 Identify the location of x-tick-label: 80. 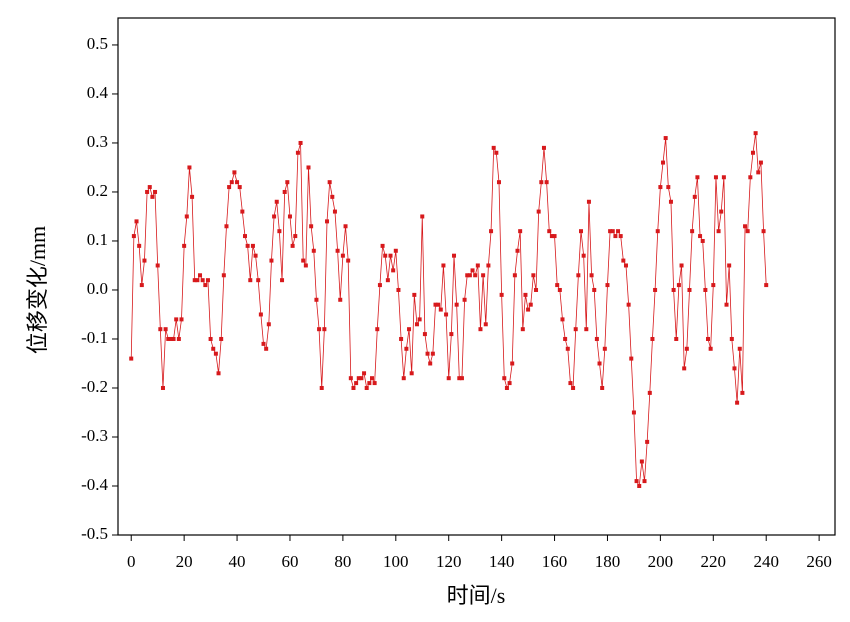
(342, 561).